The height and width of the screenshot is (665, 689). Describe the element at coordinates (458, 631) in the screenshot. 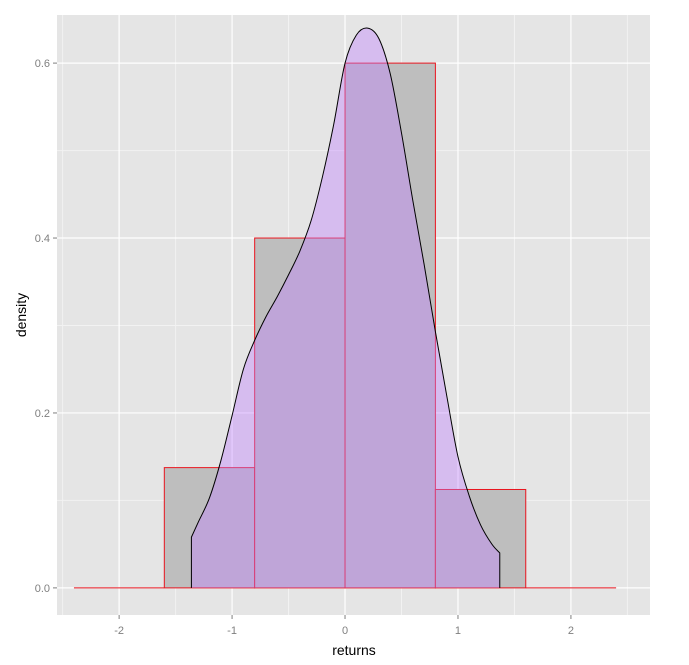

I see `x-tick-label: 1` at that location.